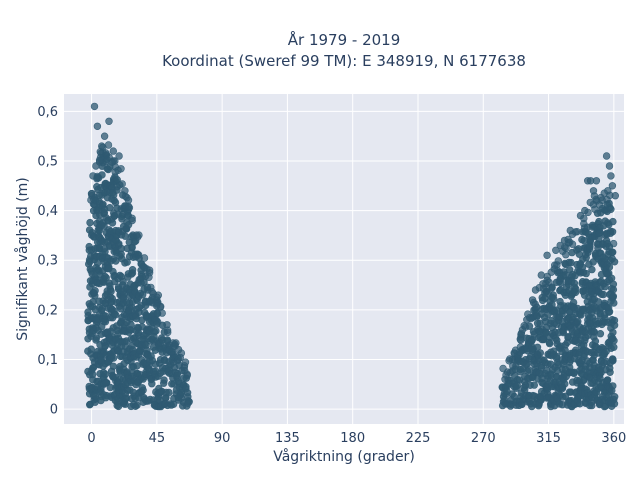  I want to click on x-tick-label: 90, so click(222, 438).